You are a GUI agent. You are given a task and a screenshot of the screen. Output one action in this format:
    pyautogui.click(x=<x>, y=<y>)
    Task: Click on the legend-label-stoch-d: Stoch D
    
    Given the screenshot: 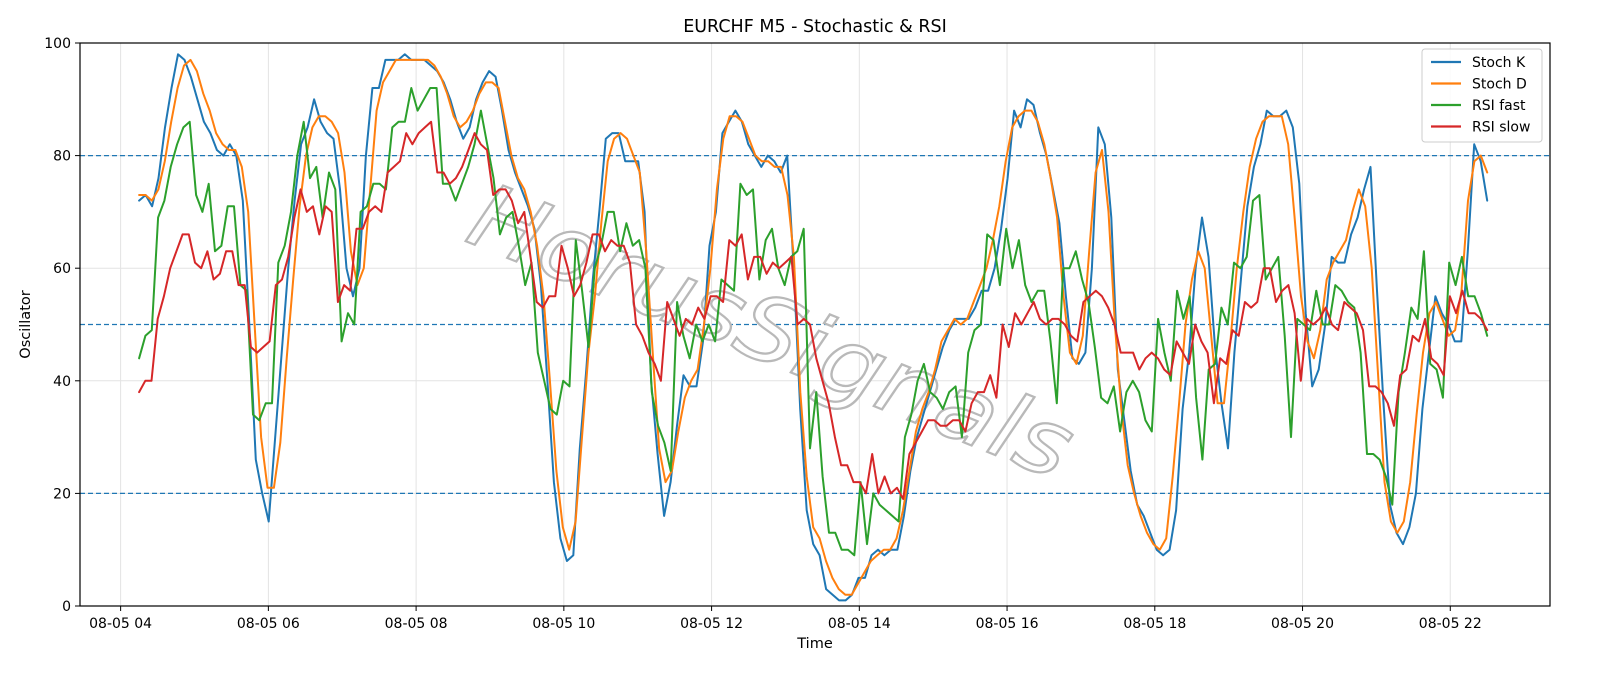 What is the action you would take?
    pyautogui.click(x=1499, y=85)
    